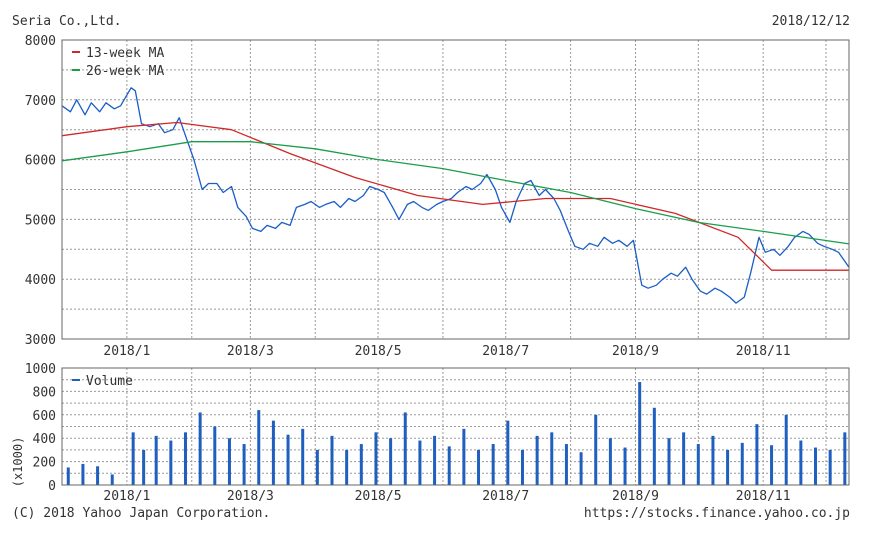 The image size is (870, 533). What do you see at coordinates (810, 21) in the screenshot?
I see `chart-date: 2018/12/12` at bounding box center [810, 21].